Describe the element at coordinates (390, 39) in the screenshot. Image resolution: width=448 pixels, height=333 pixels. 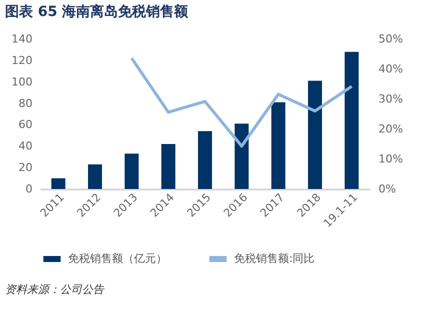
I see `y2-tick-label: 50%` at that location.